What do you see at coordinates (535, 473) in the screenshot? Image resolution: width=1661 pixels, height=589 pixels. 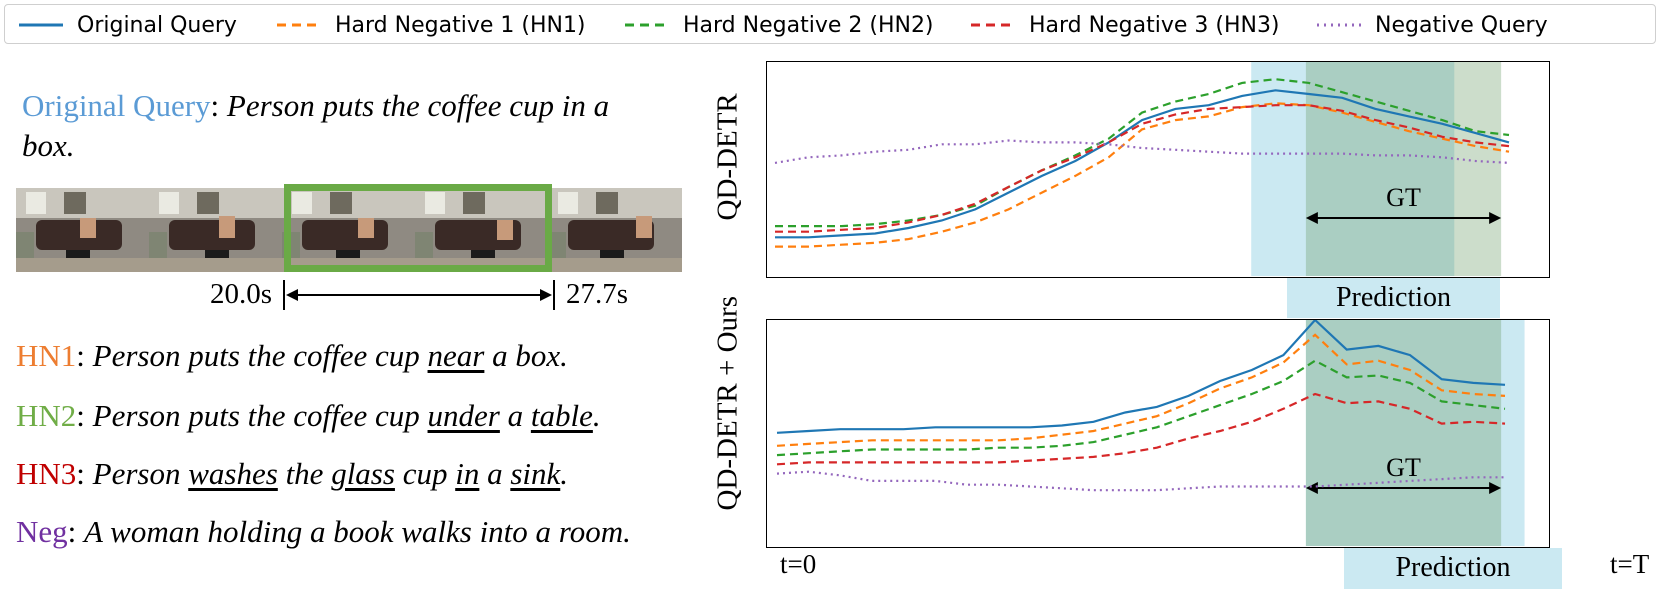 I see `hn3-underline-4: sink` at bounding box center [535, 473].